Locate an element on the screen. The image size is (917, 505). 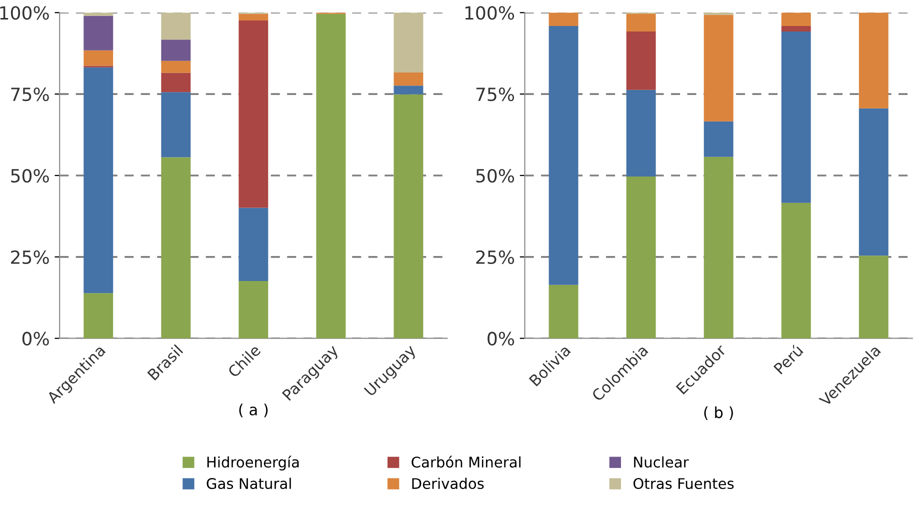
legend-label: Gas Natural is located at coordinates (248, 484).